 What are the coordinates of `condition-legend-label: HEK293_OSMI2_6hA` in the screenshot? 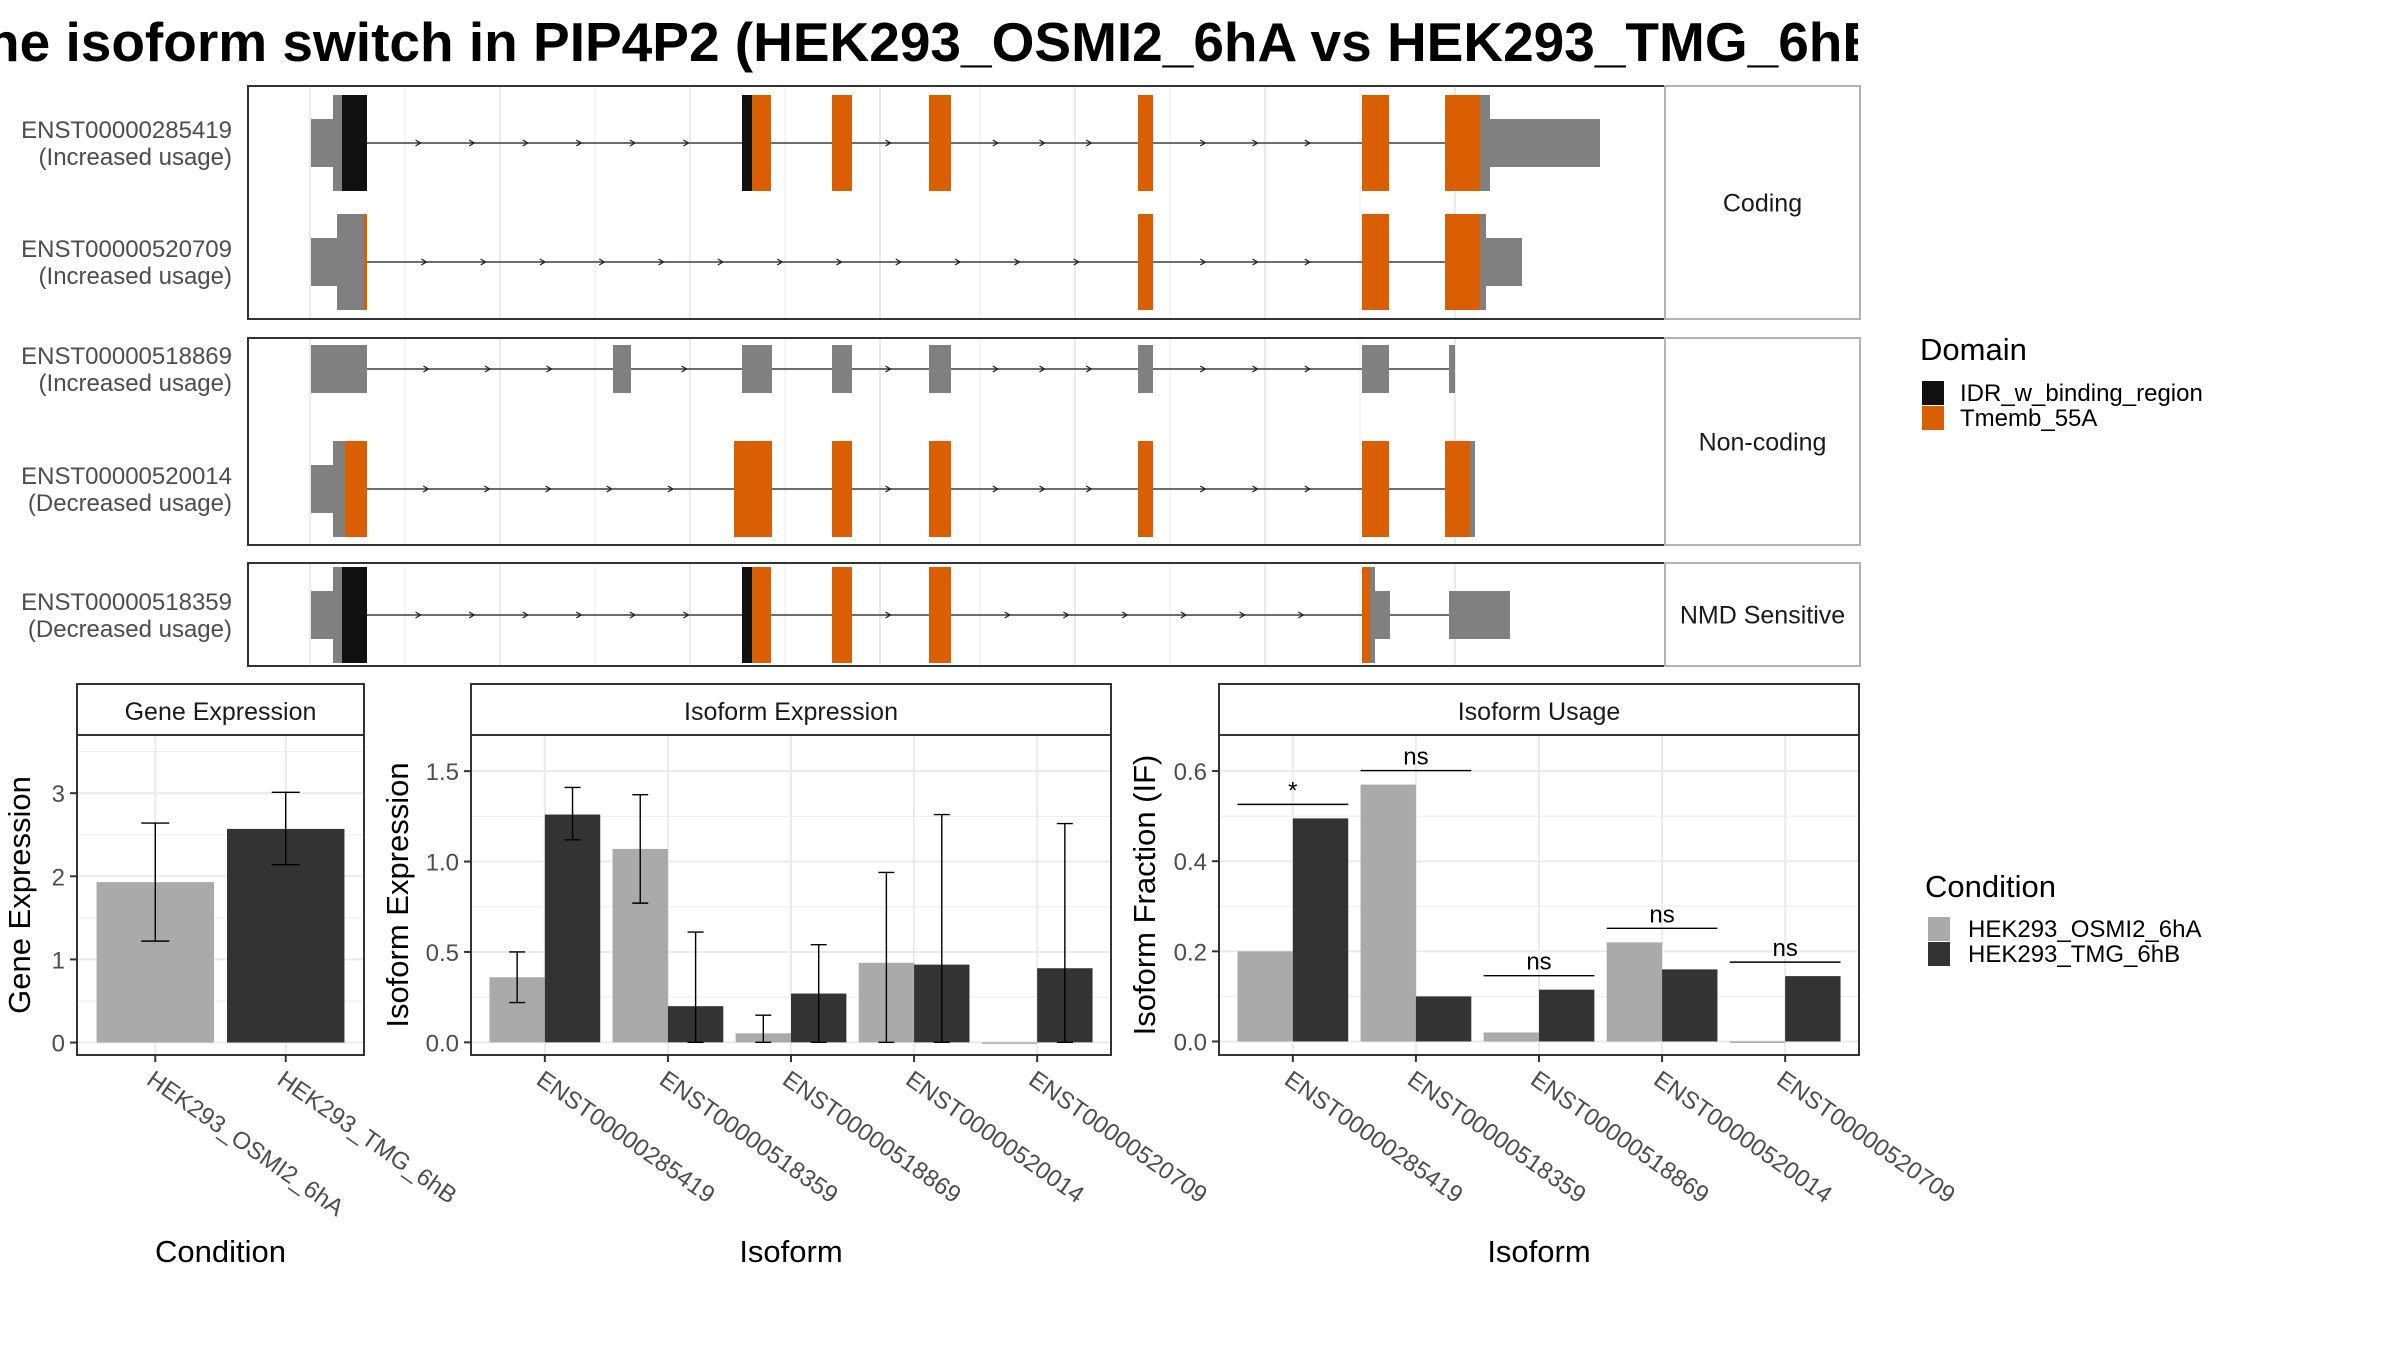 It's located at (2084, 929).